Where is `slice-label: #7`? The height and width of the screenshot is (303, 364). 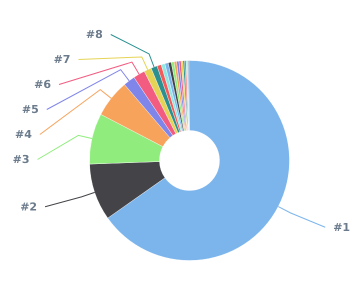
slice-label: #7 is located at coordinates (62, 59).